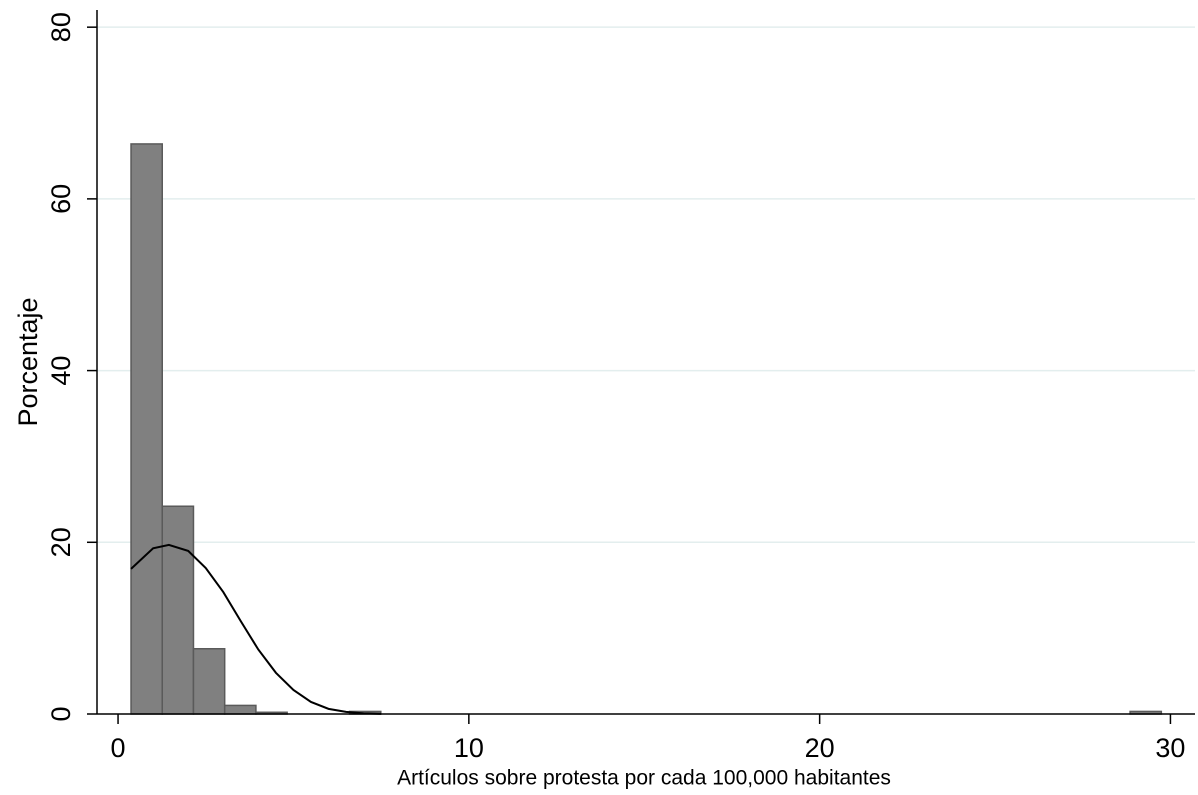 The width and height of the screenshot is (1198, 795). I want to click on x-tick-label: 0, so click(118, 748).